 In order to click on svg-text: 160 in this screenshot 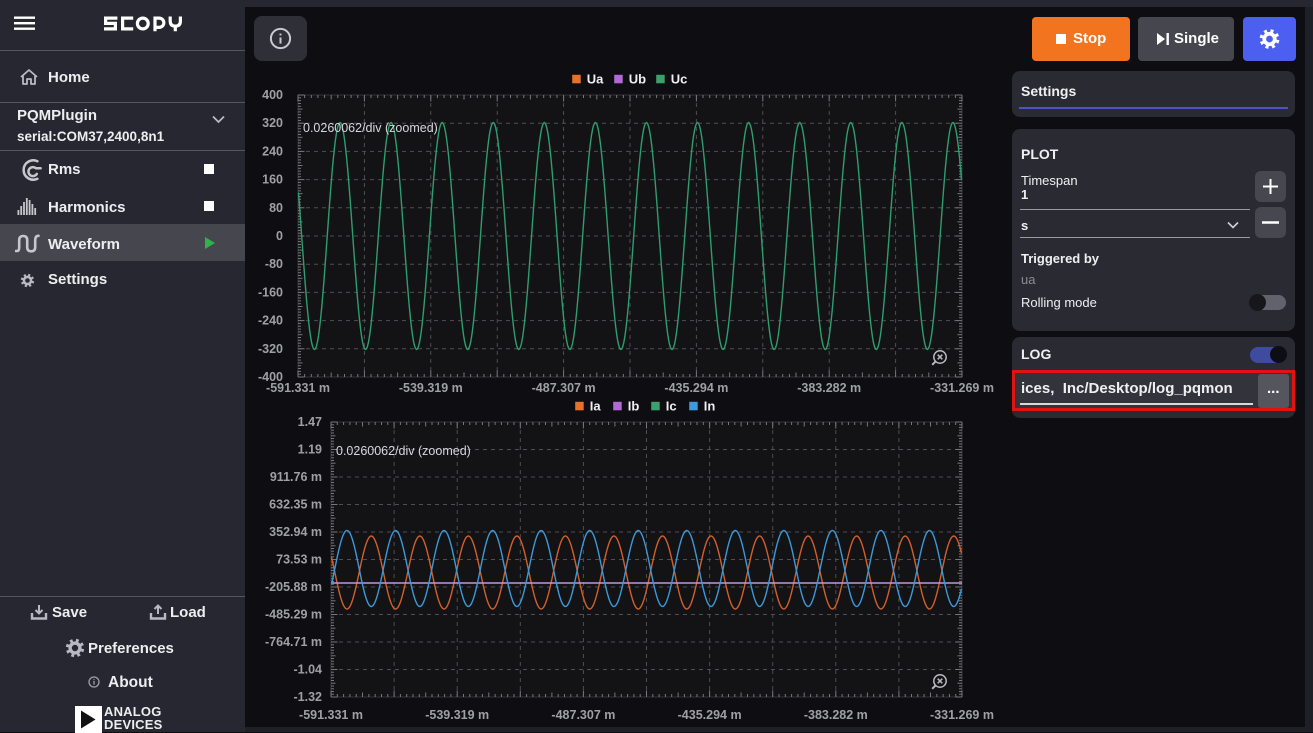, I will do `click(272, 180)`.